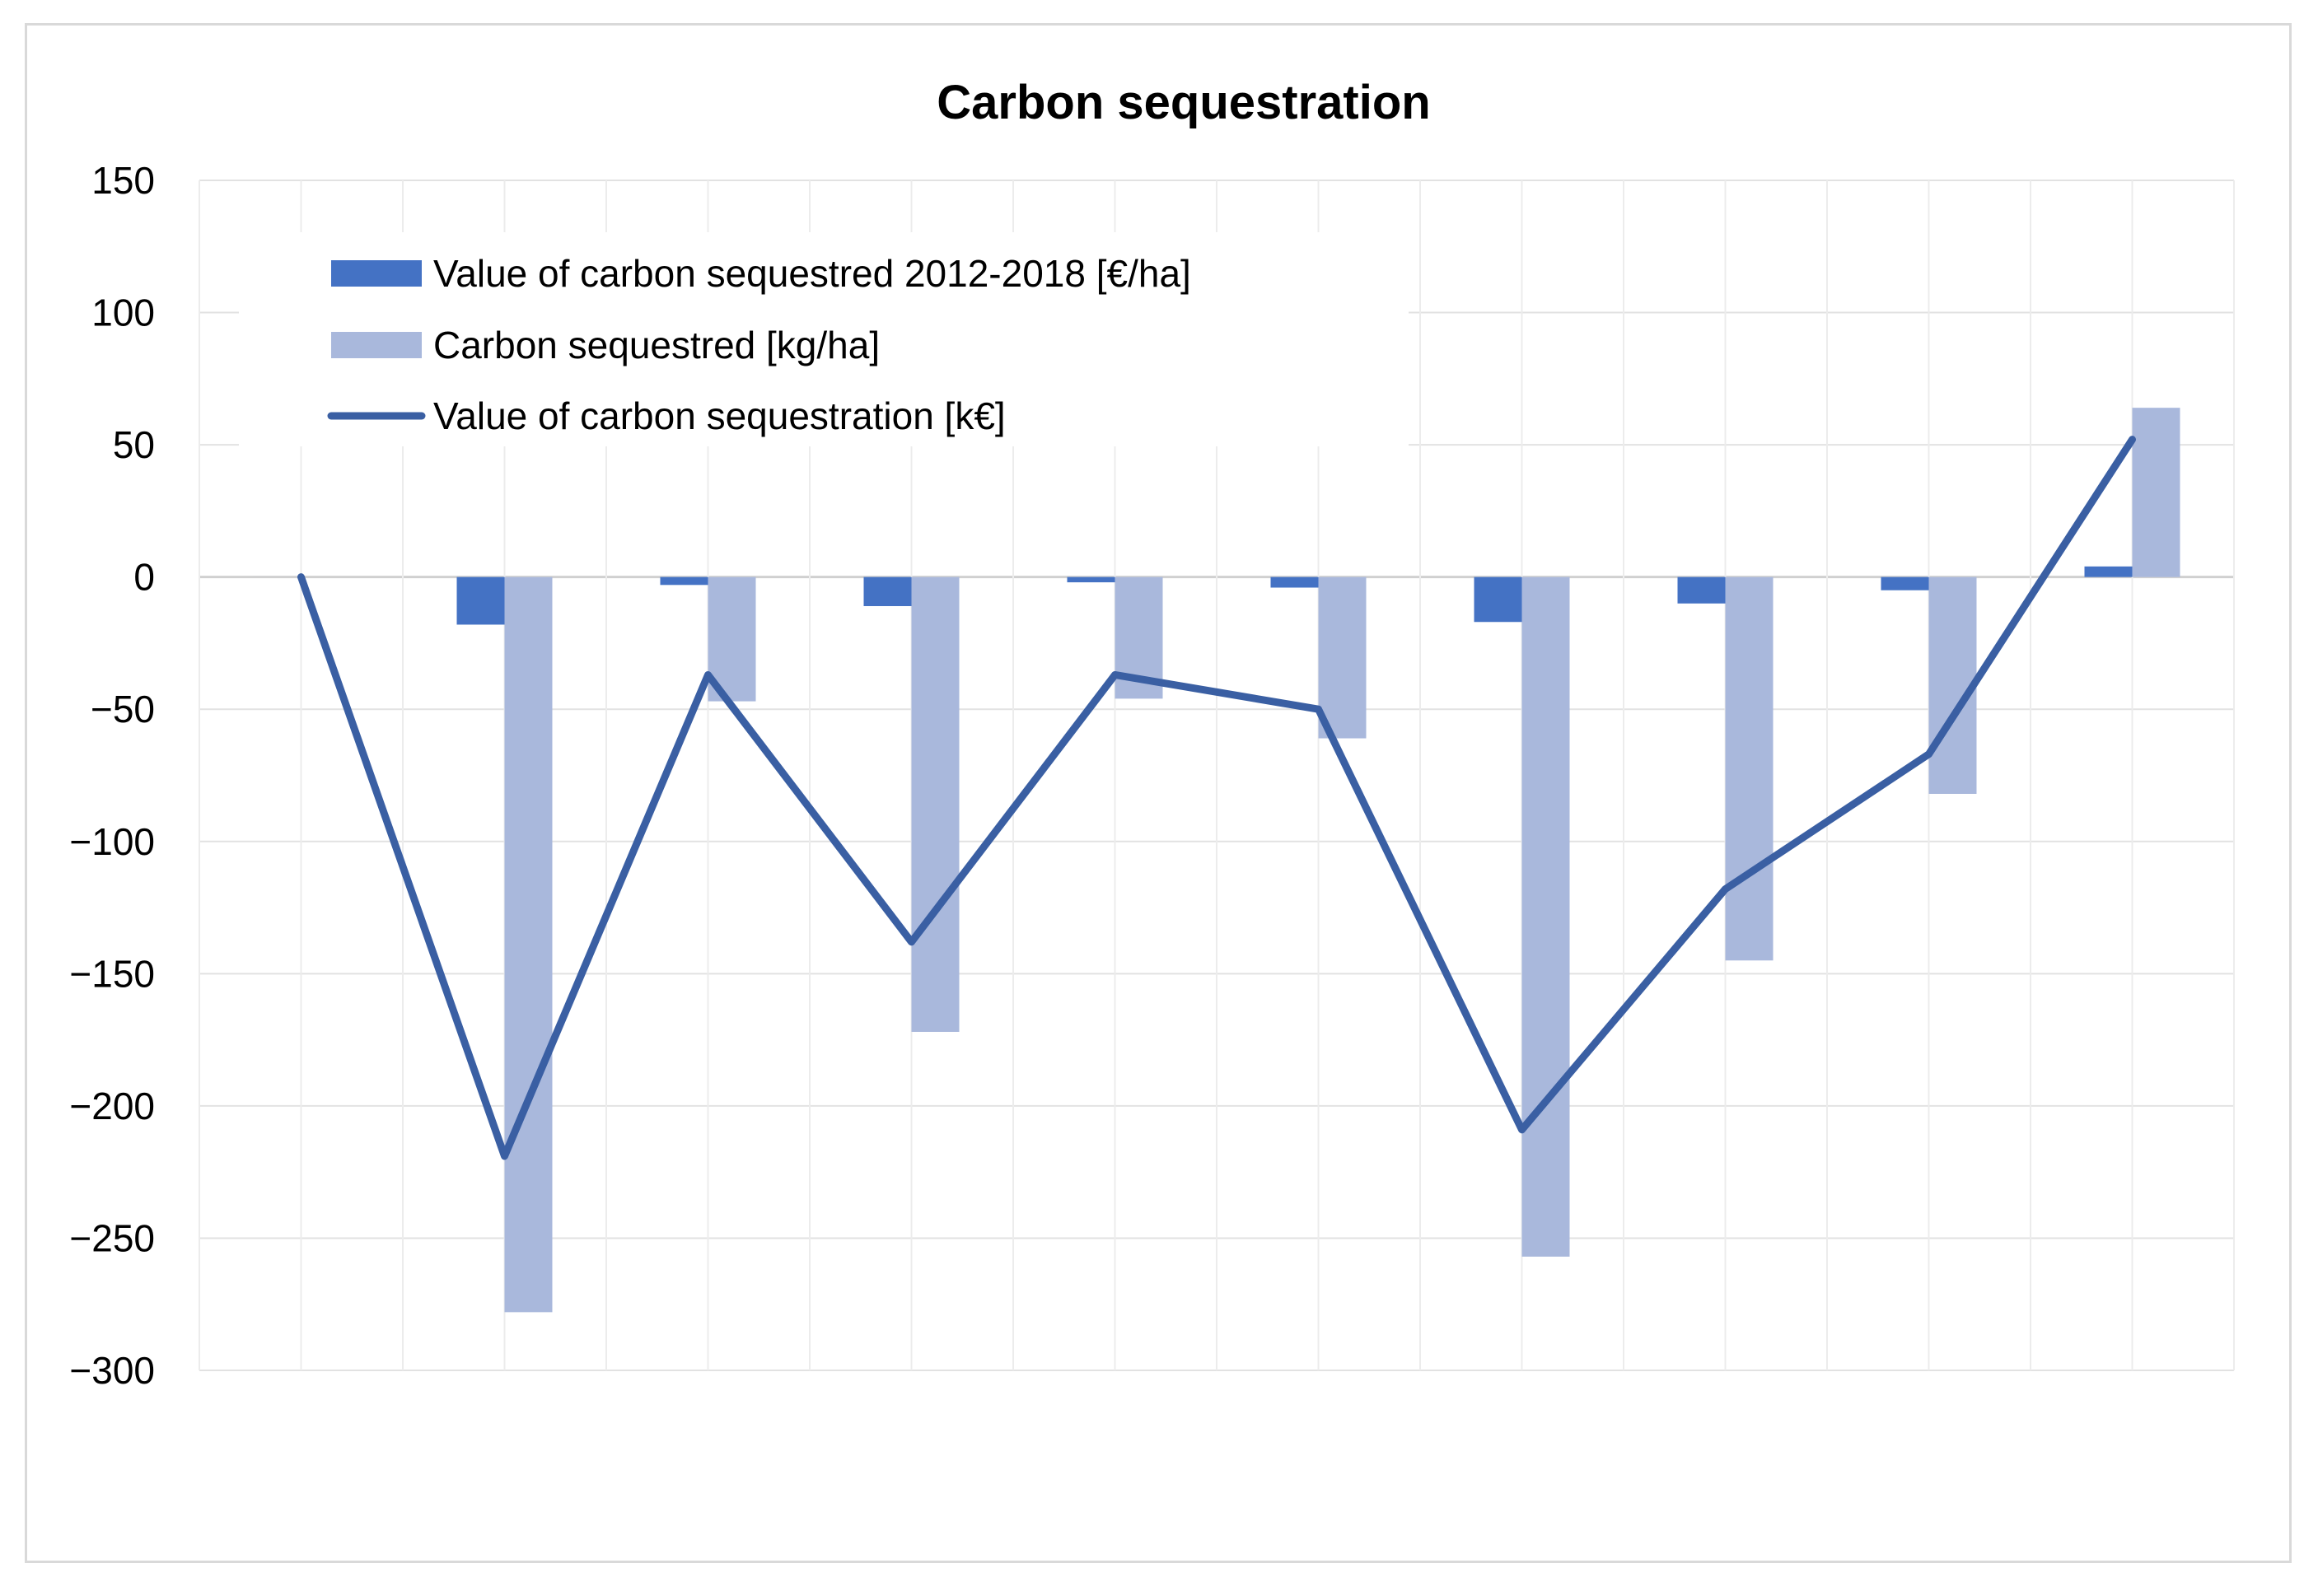 The width and height of the screenshot is (2318, 1596). What do you see at coordinates (112, 1370) in the screenshot?
I see `y-tick-label: −300` at bounding box center [112, 1370].